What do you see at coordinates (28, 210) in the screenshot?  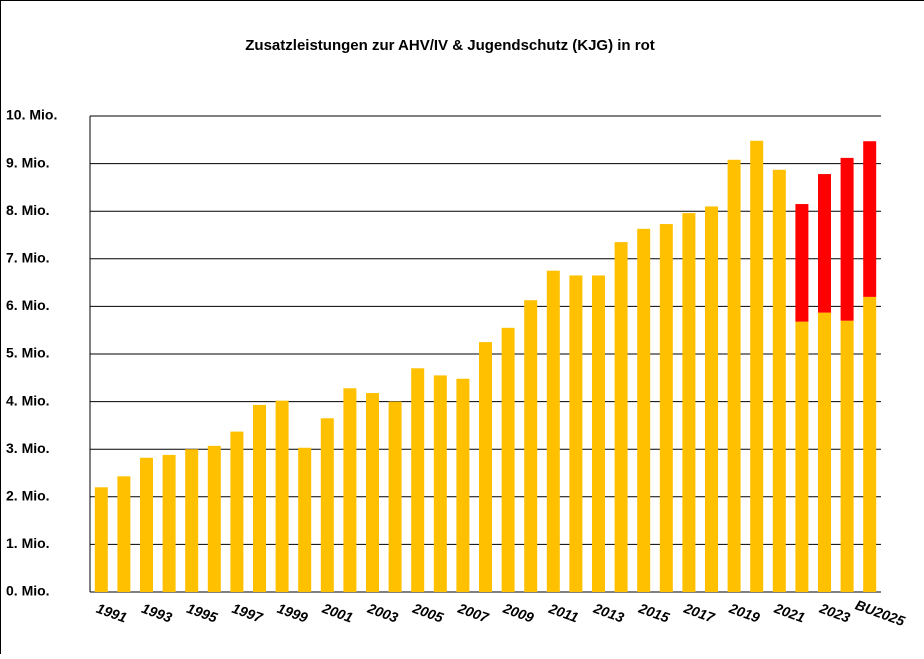 I see `y-tick-label: 8. Mio.` at bounding box center [28, 210].